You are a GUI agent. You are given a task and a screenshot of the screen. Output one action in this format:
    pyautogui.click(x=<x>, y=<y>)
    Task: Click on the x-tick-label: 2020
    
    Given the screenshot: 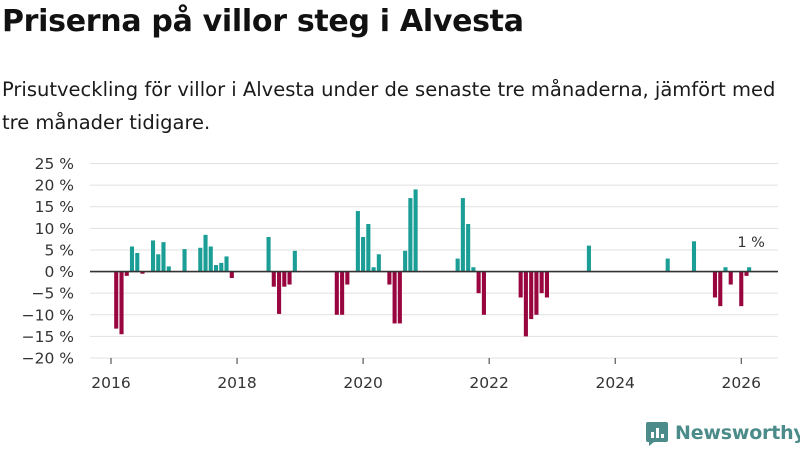 What is the action you would take?
    pyautogui.click(x=362, y=383)
    